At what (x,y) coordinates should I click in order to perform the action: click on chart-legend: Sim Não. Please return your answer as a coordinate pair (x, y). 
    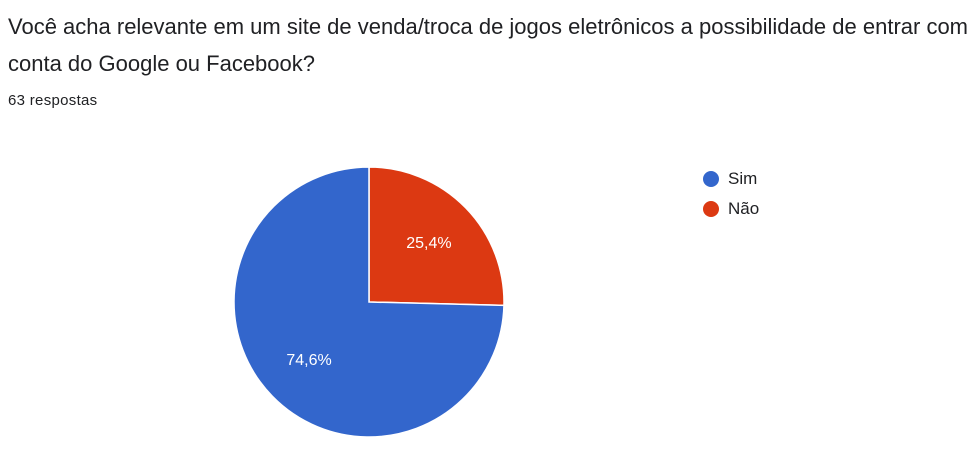
    Looking at the image, I should click on (731, 194).